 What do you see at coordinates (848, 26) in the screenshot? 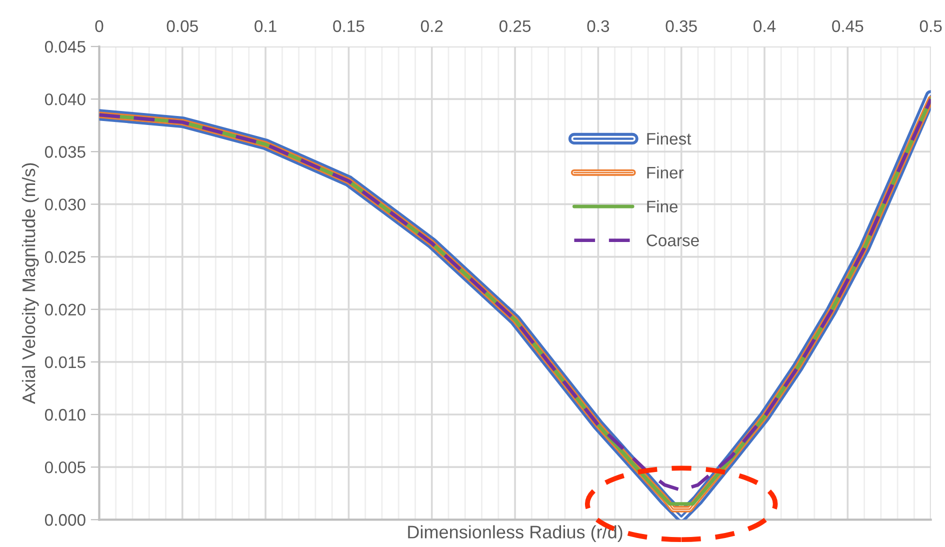
I see `x-tick-label: 0.45` at bounding box center [848, 26].